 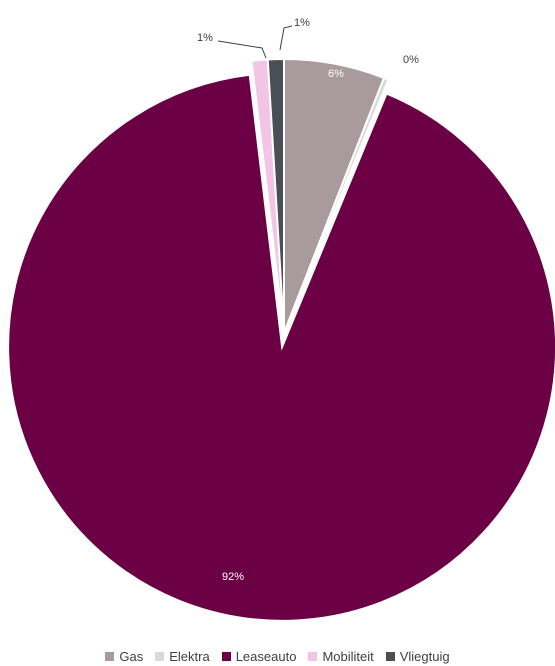 I want to click on legend-swatch-leaseauto, so click(x=226, y=656).